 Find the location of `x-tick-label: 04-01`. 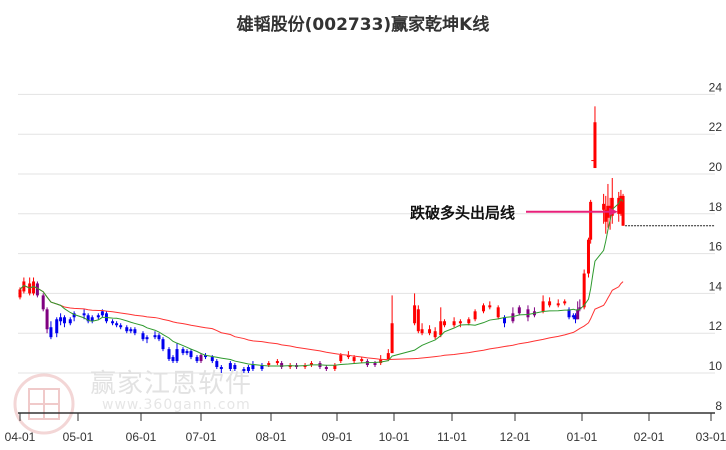

x-tick-label: 04-01 is located at coordinates (20, 437).